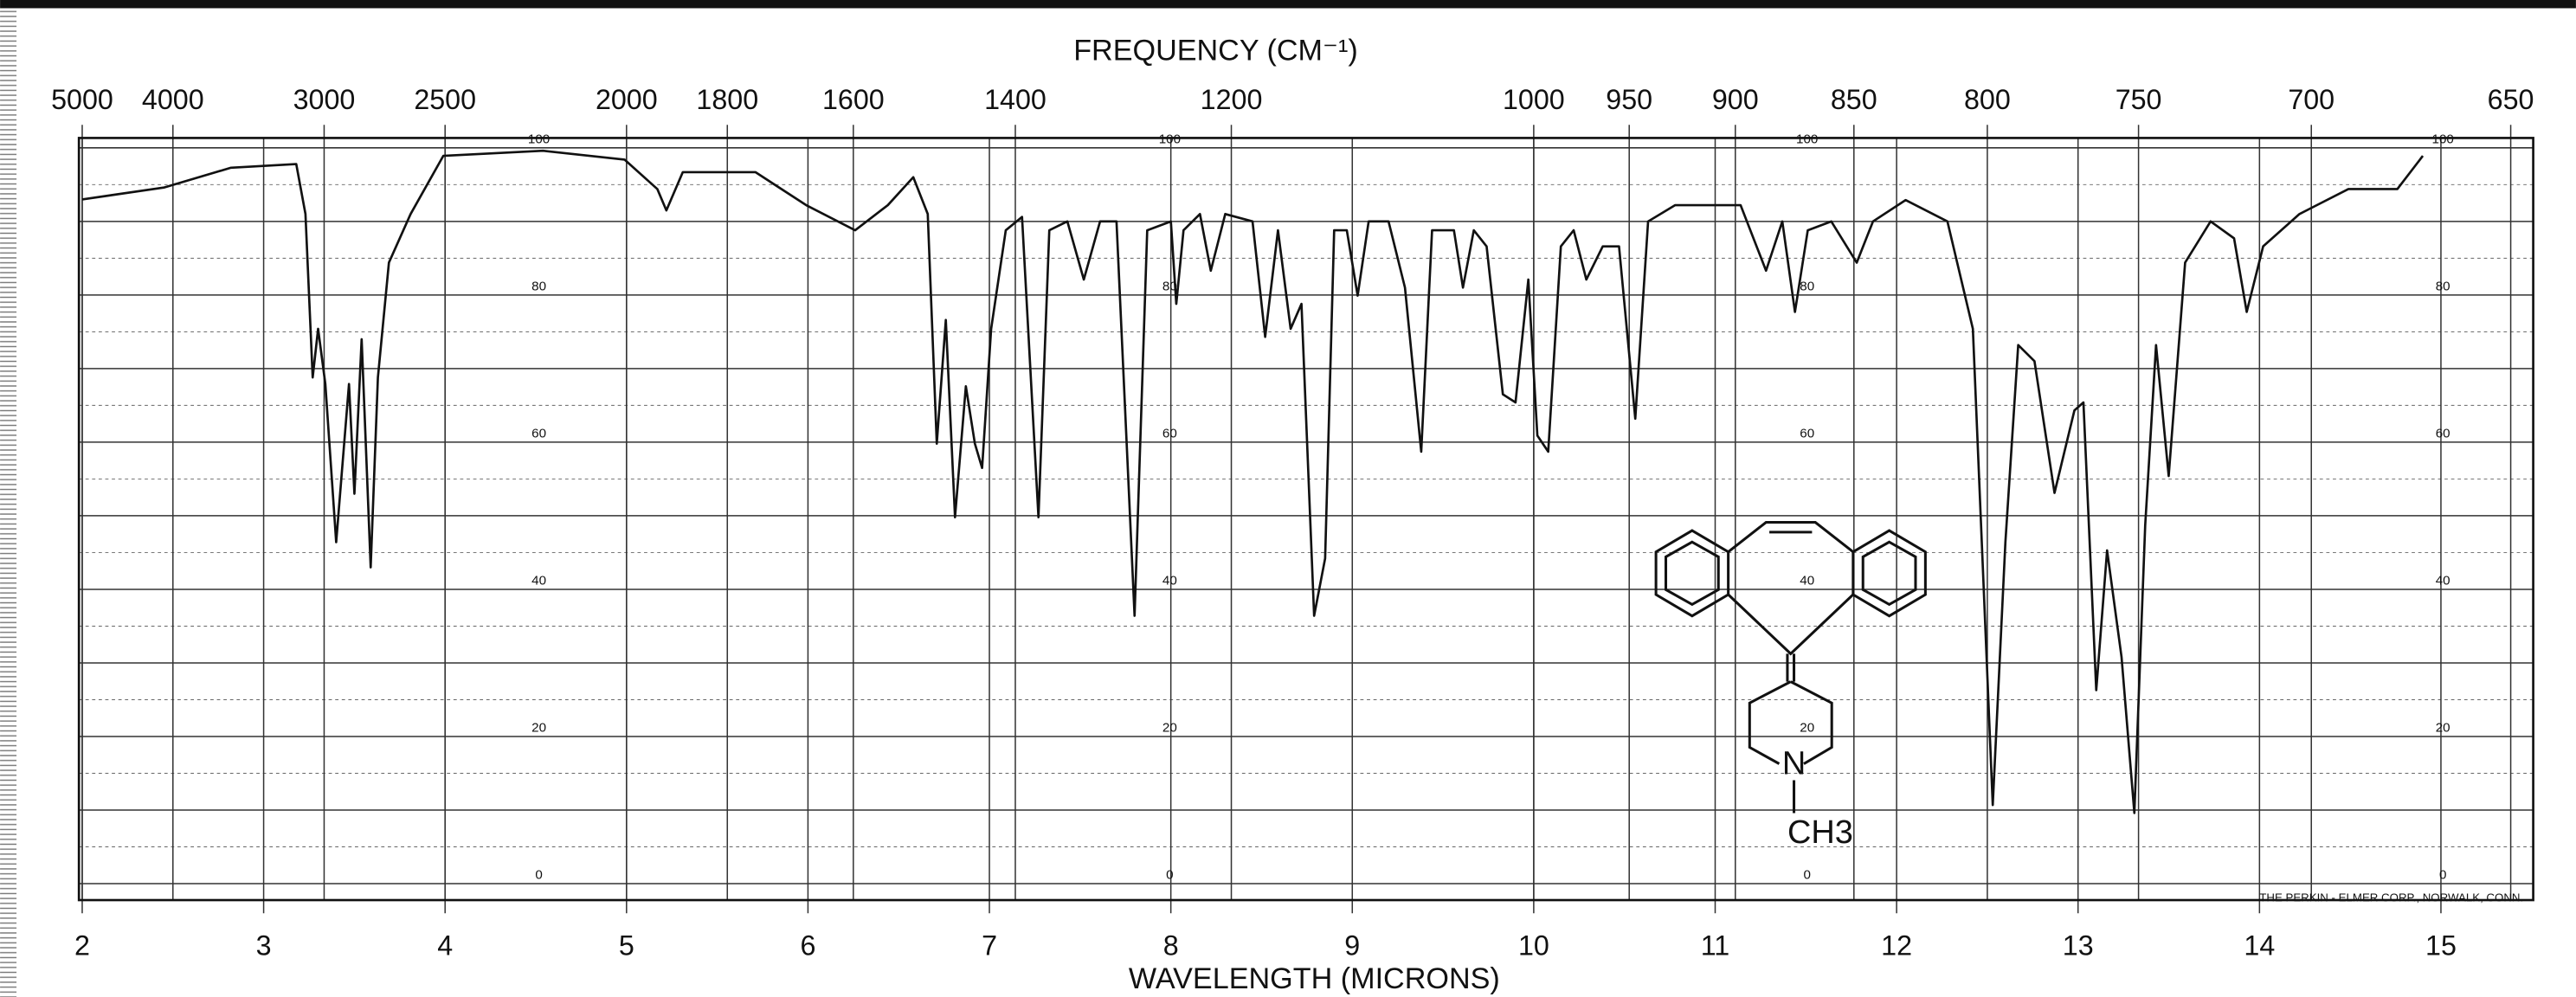 This screenshot has width=2576, height=997. What do you see at coordinates (1534, 99) in the screenshot?
I see `top-tick-label: 1000` at bounding box center [1534, 99].